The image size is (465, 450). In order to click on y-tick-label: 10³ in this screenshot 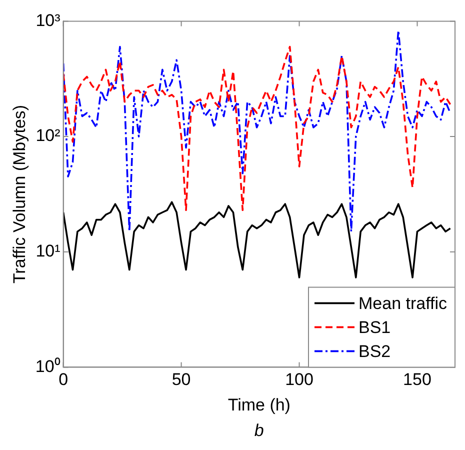, I will do `click(48, 20)`.